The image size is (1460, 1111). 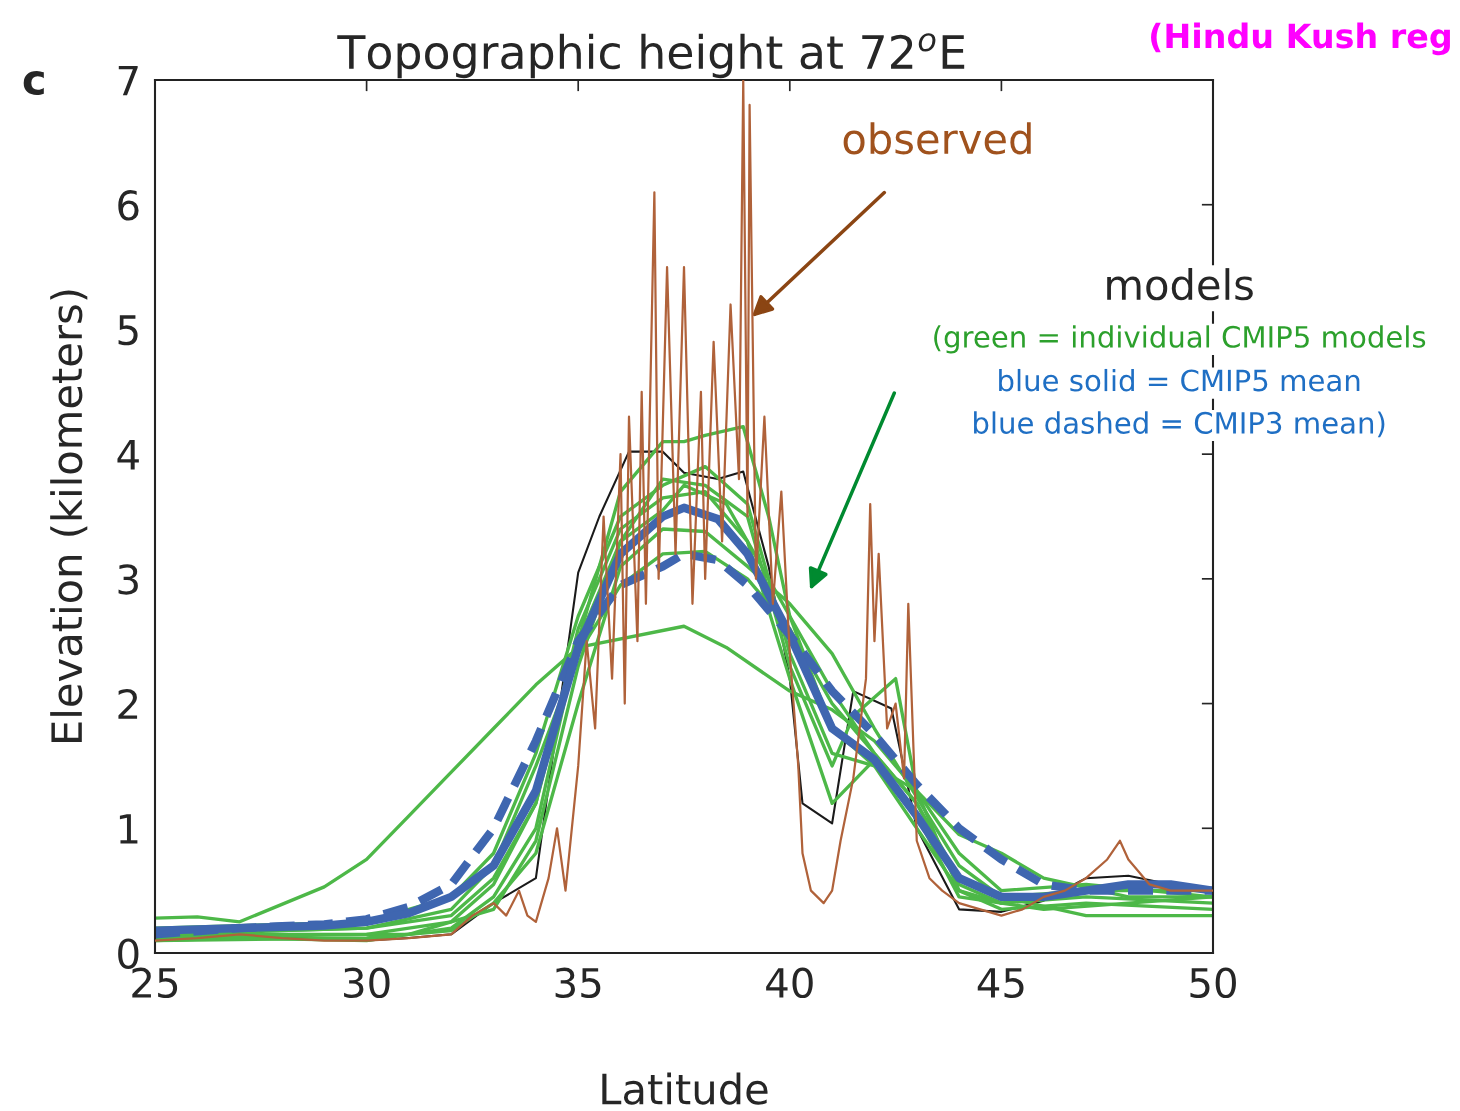 What do you see at coordinates (937, 138) in the screenshot?
I see `annotation: observed` at bounding box center [937, 138].